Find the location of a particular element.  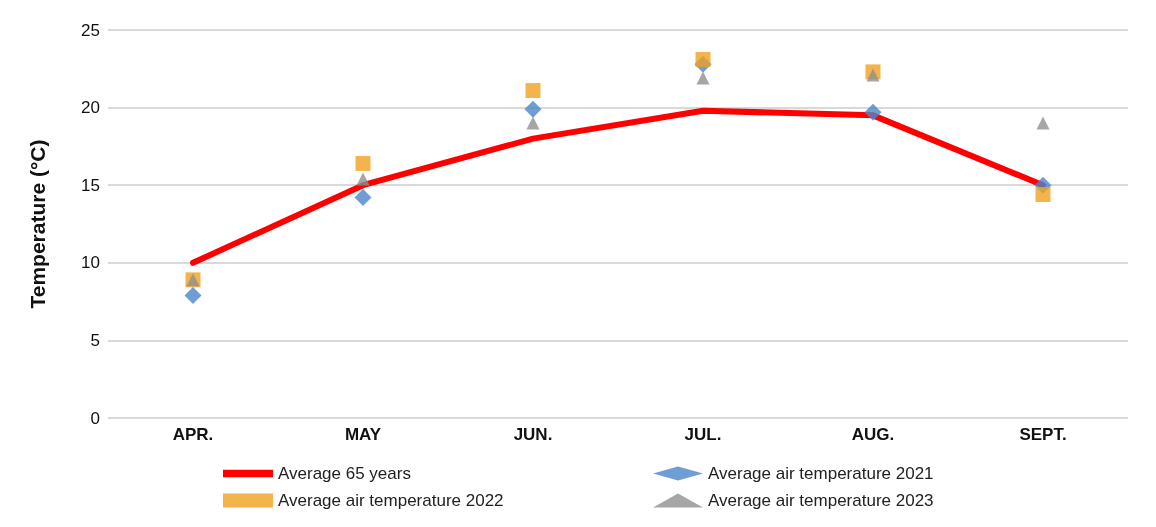

x-tick-label: JUL. is located at coordinates (703, 434).